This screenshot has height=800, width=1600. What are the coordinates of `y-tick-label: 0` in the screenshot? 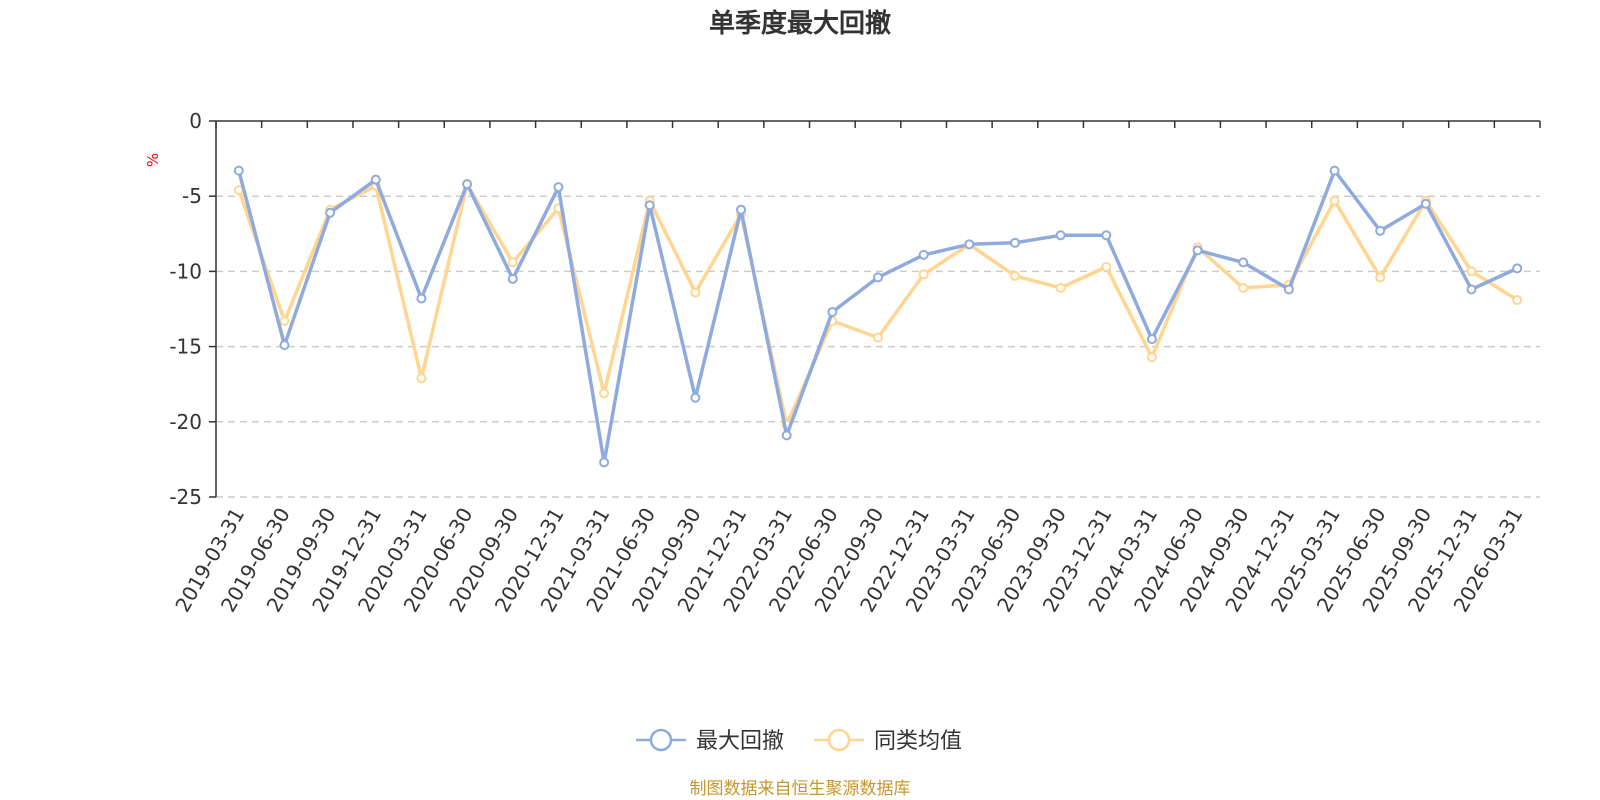 It's located at (195, 121).